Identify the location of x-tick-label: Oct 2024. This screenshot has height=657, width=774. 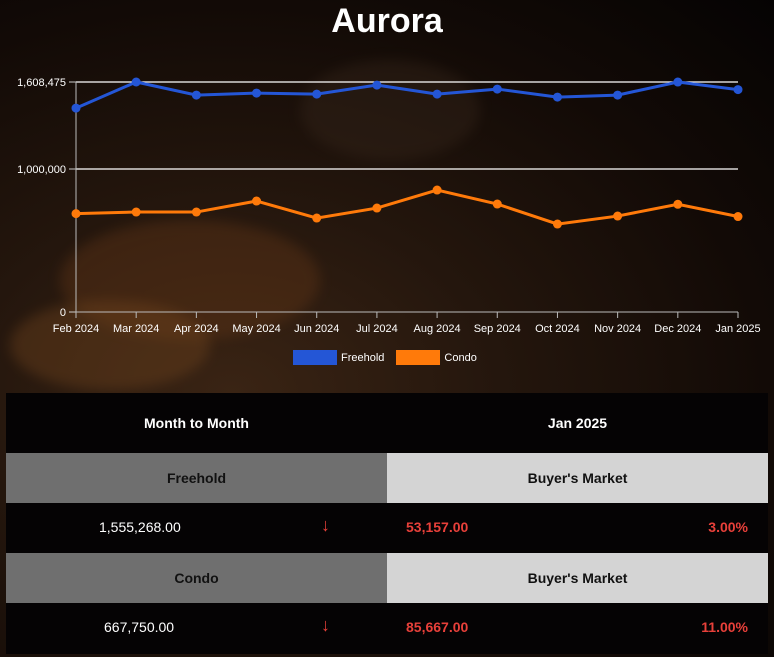
(557, 329).